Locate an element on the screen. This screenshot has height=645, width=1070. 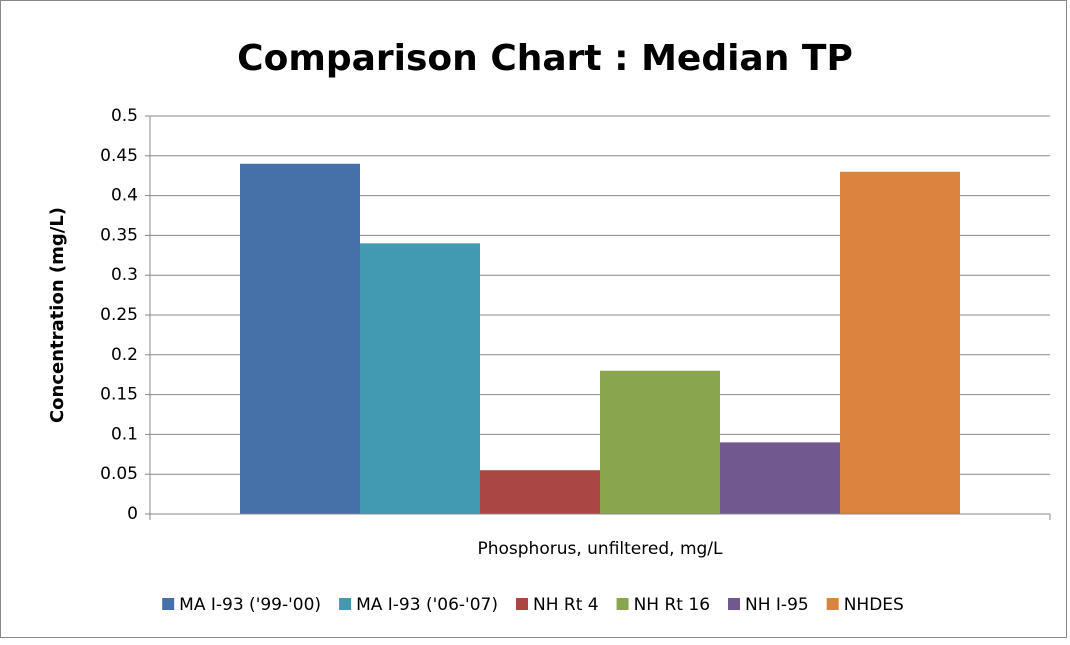
y-tick-label: 0.05 is located at coordinates (119, 474).